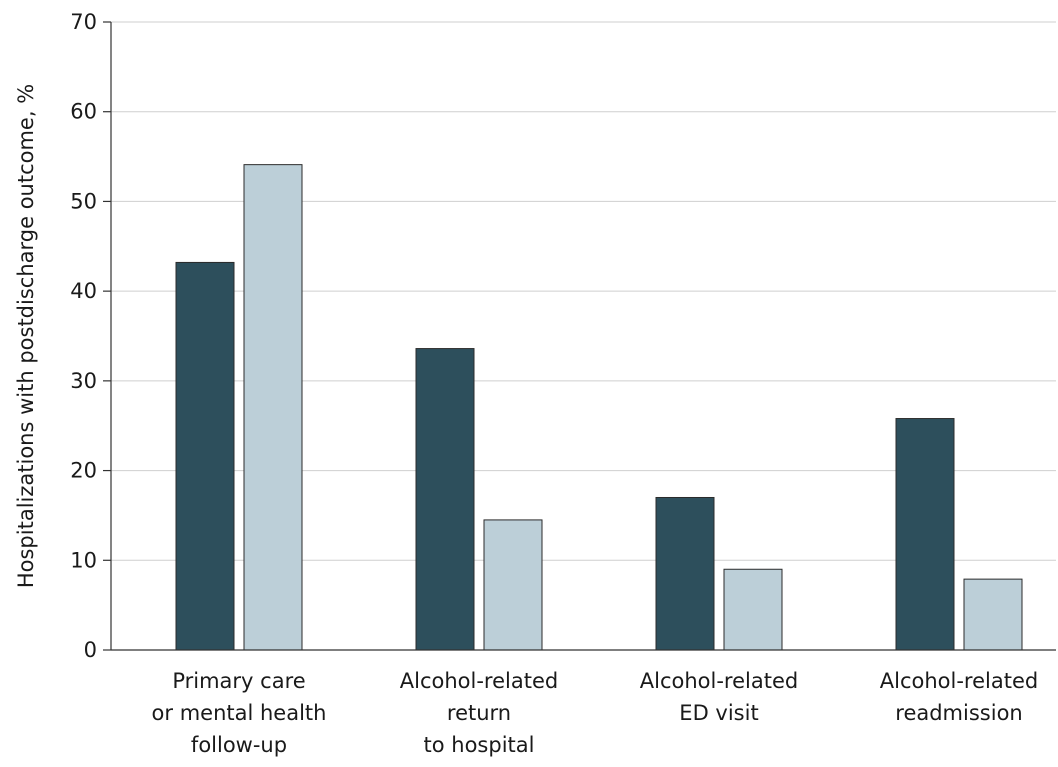  What do you see at coordinates (90, 650) in the screenshot?
I see `y-tick-label: 0` at bounding box center [90, 650].